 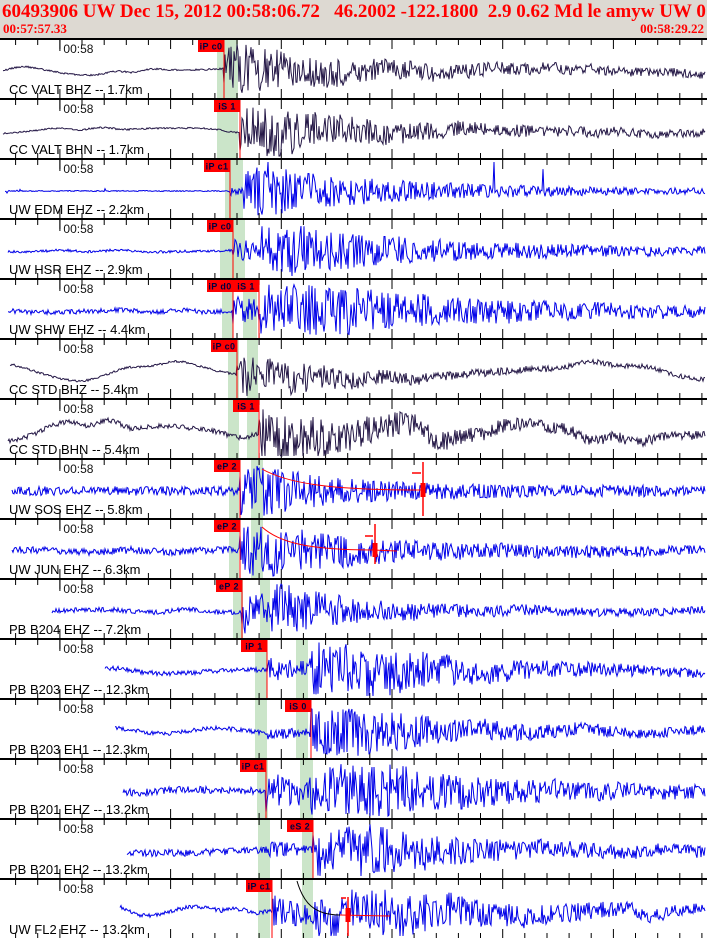 I want to click on trace-row-5: 00:58 iP d0 iS 1 UW SHW EHZ -- 4.4km, so click(x=353, y=308).